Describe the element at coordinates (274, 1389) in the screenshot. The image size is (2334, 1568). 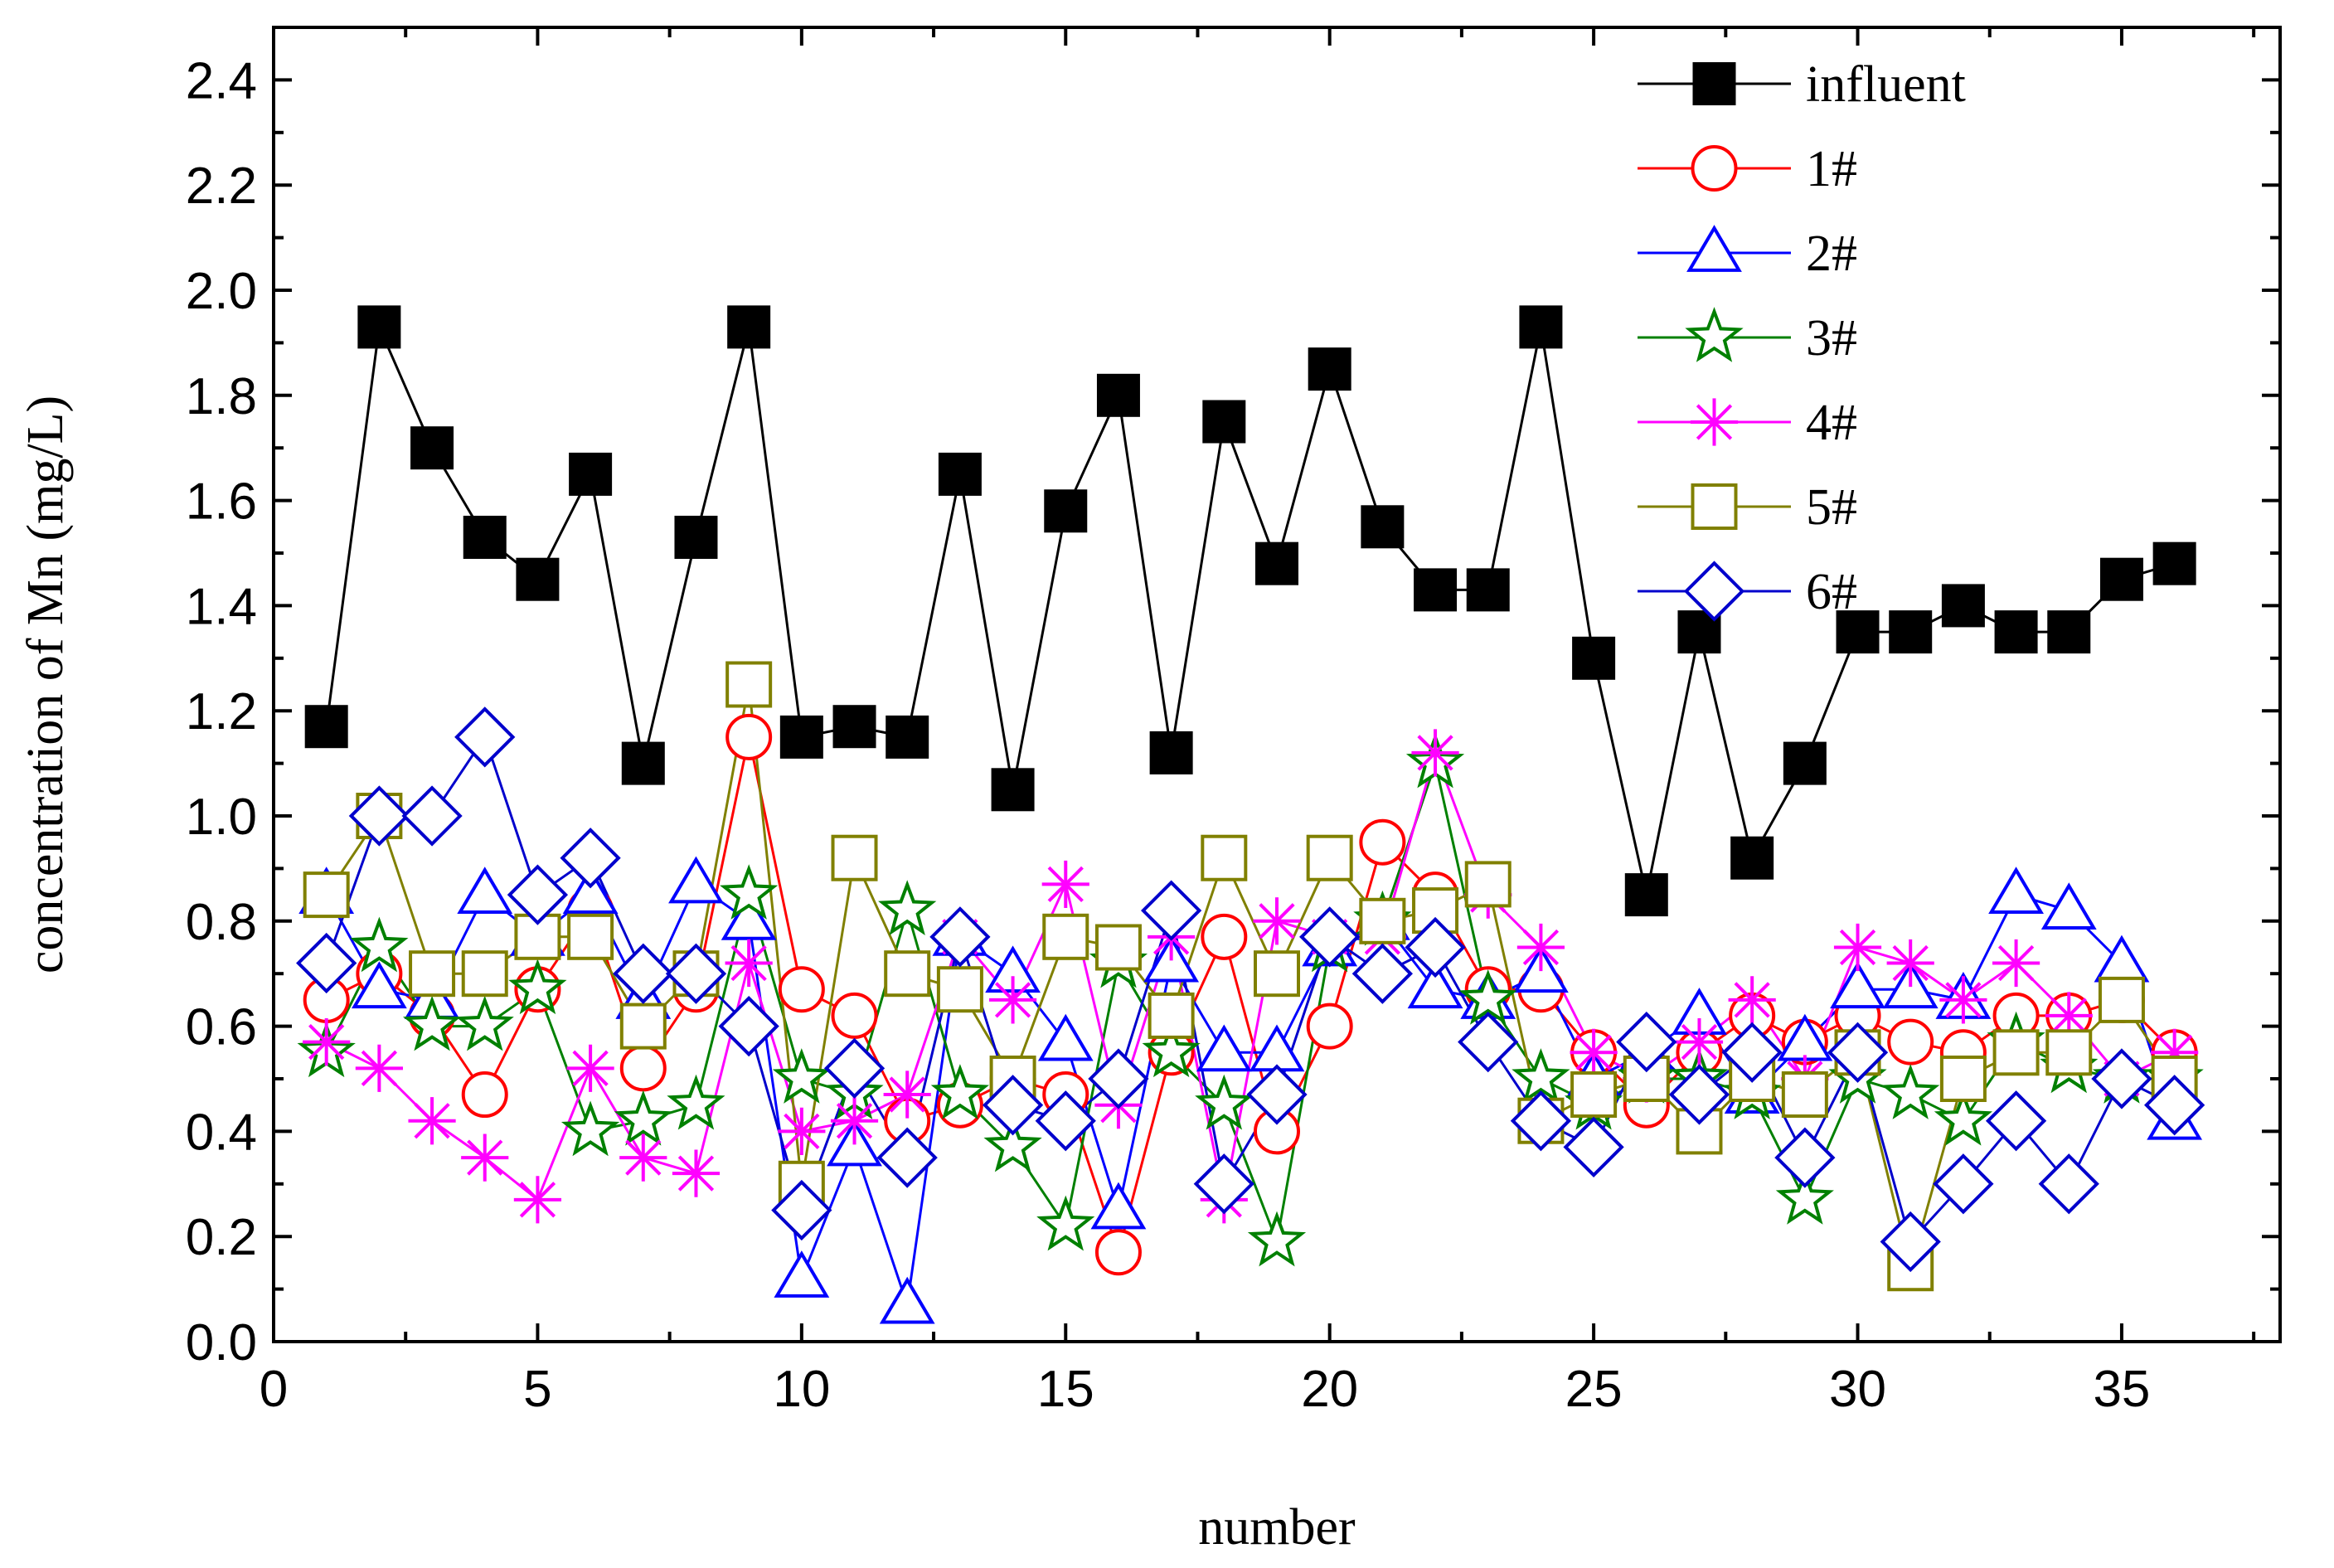
I see `x-tick-label: 0` at that location.